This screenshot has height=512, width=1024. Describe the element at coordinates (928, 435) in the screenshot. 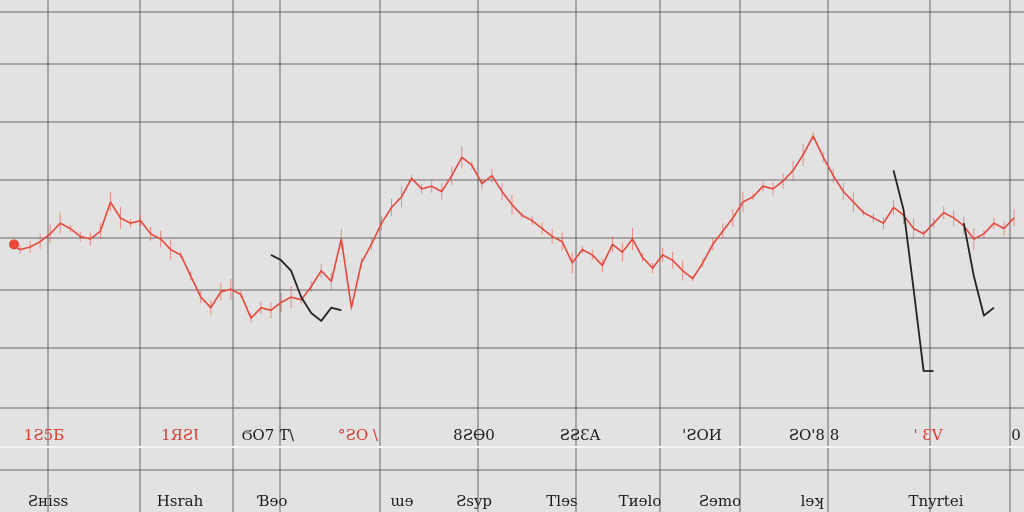

I see `x-tick-label-top-8: ' ƐV` at that location.